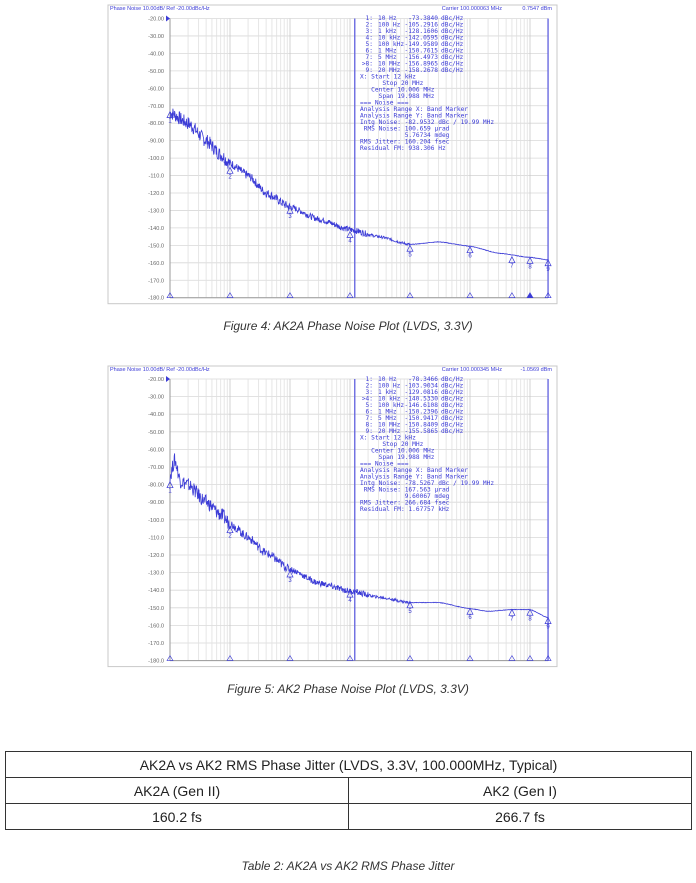 Image resolution: width=696 pixels, height=883 pixels. What do you see at coordinates (423, 18) in the screenshot?
I see `marker-readout-value: -73.3840` at bounding box center [423, 18].